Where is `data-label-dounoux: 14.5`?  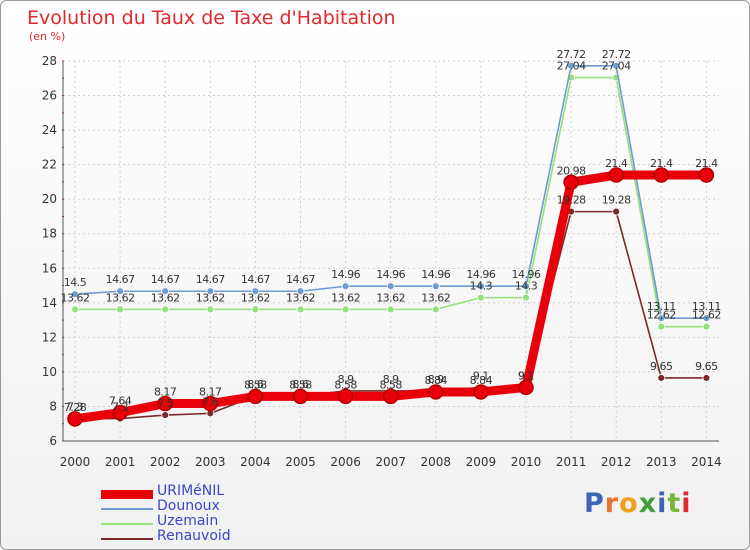 data-label-dounoux: 14.5 is located at coordinates (75, 282).